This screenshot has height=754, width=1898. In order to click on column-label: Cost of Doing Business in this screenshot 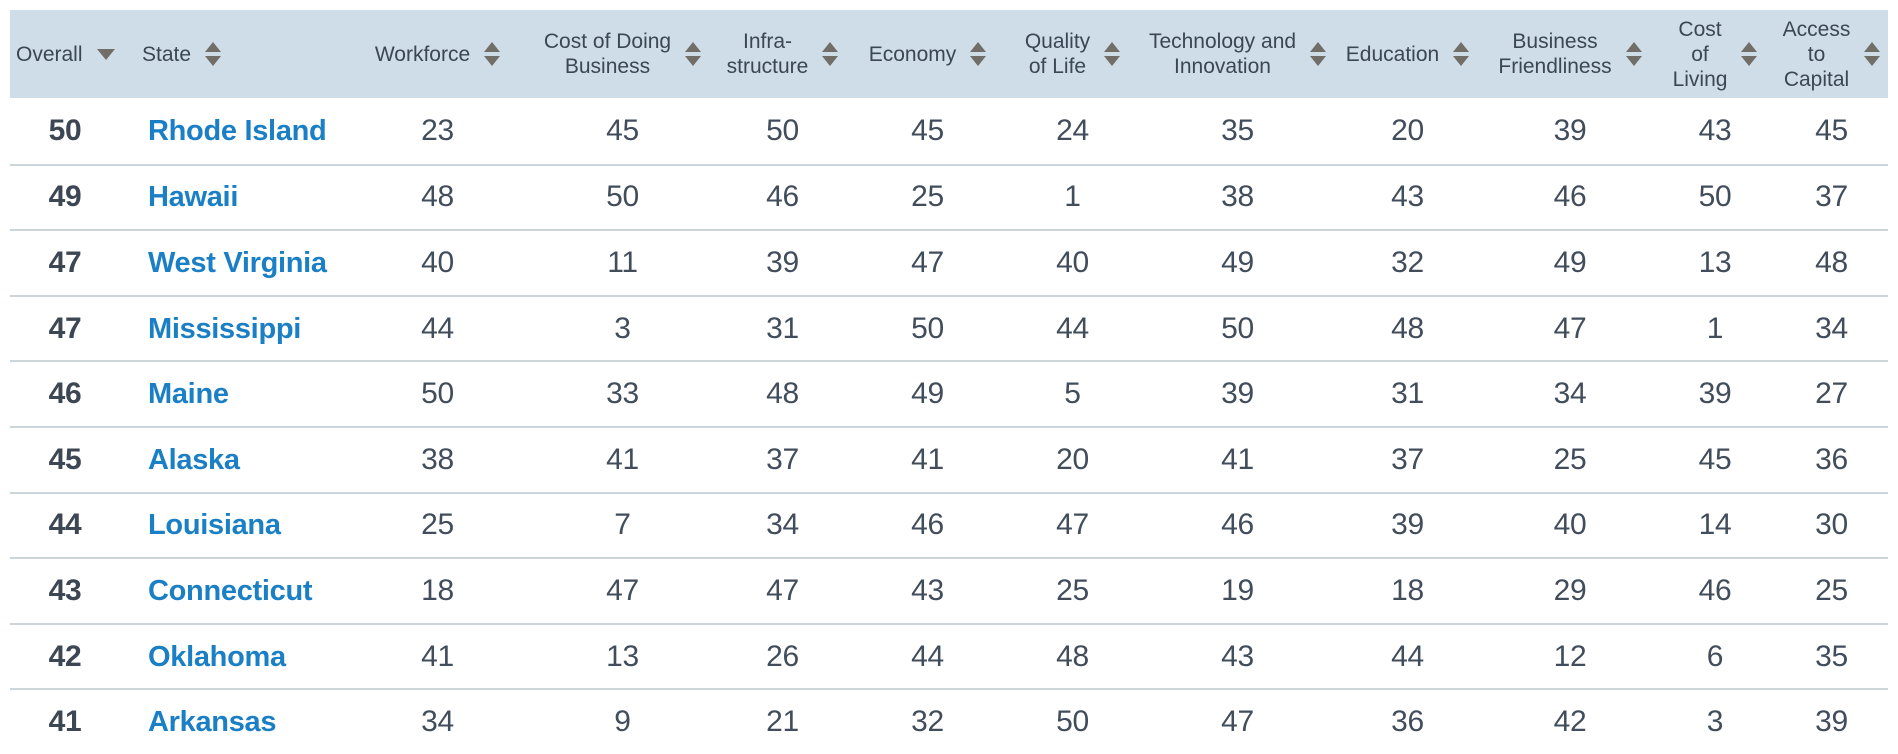, I will do `click(607, 54)`.